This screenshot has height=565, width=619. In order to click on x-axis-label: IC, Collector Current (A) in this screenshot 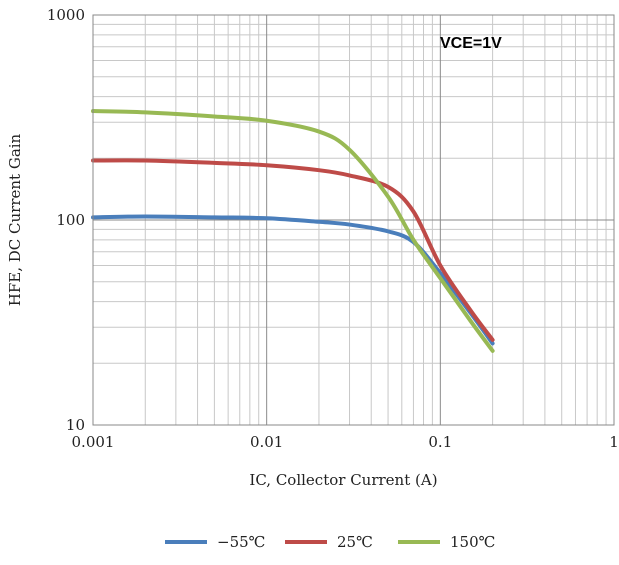, I will do `click(343, 480)`.